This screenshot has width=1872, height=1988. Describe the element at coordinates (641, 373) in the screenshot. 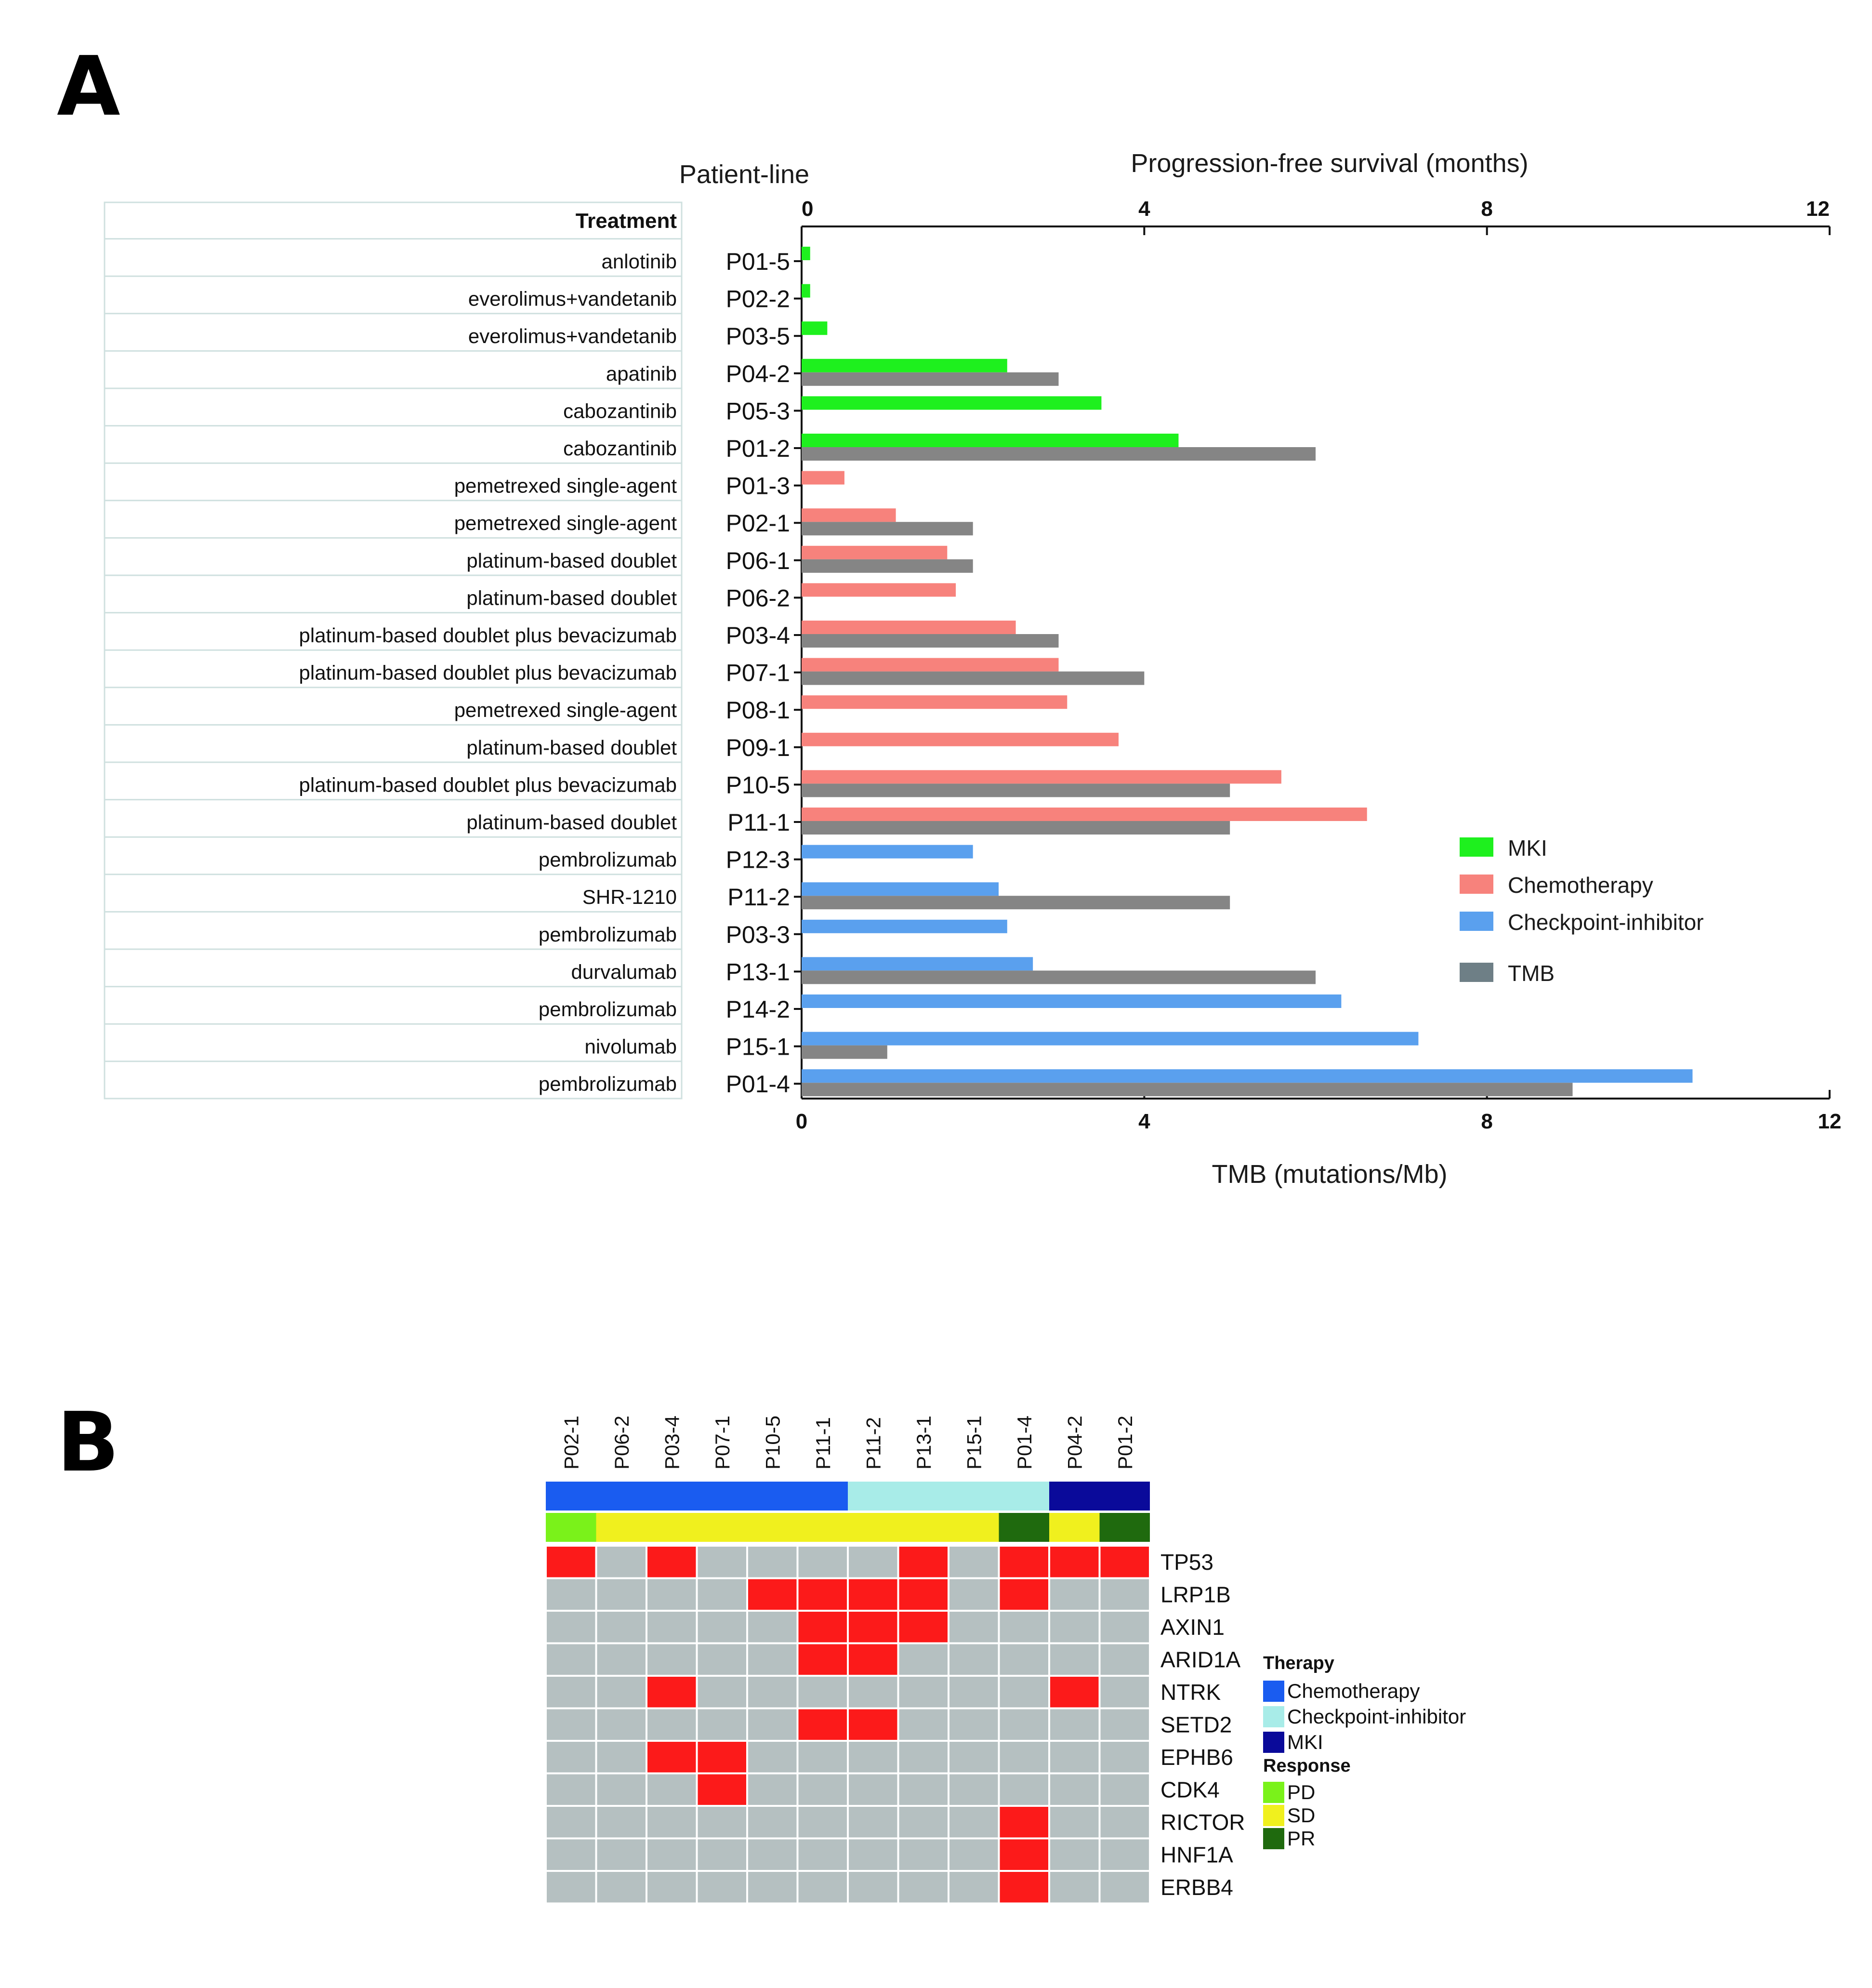

I see `treatment-label: apatinib` at that location.